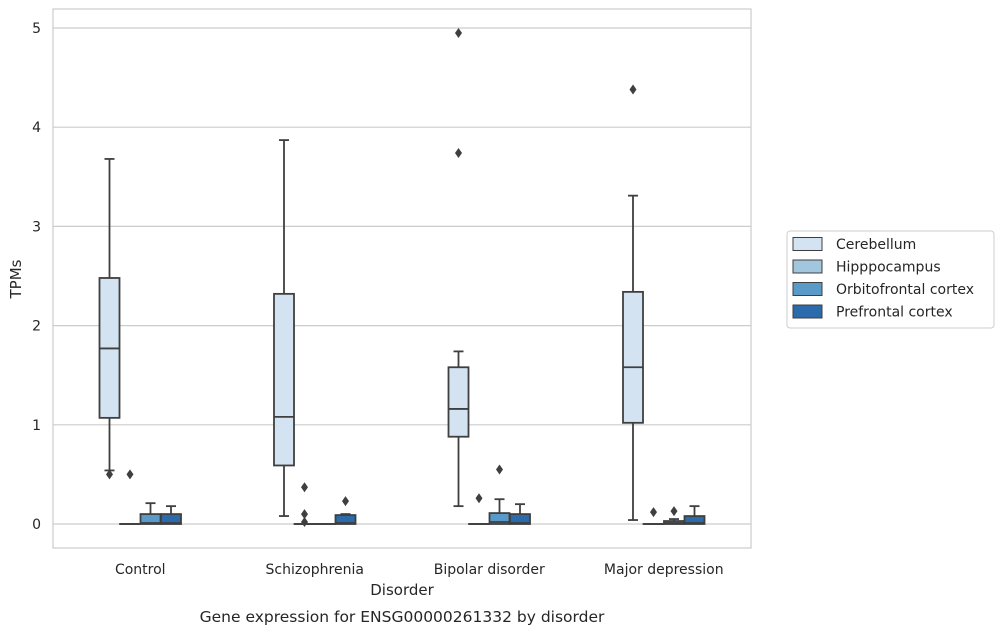 The width and height of the screenshot is (1003, 634). Describe the element at coordinates (16, 279) in the screenshot. I see `y-axis-label: TPMs` at that location.